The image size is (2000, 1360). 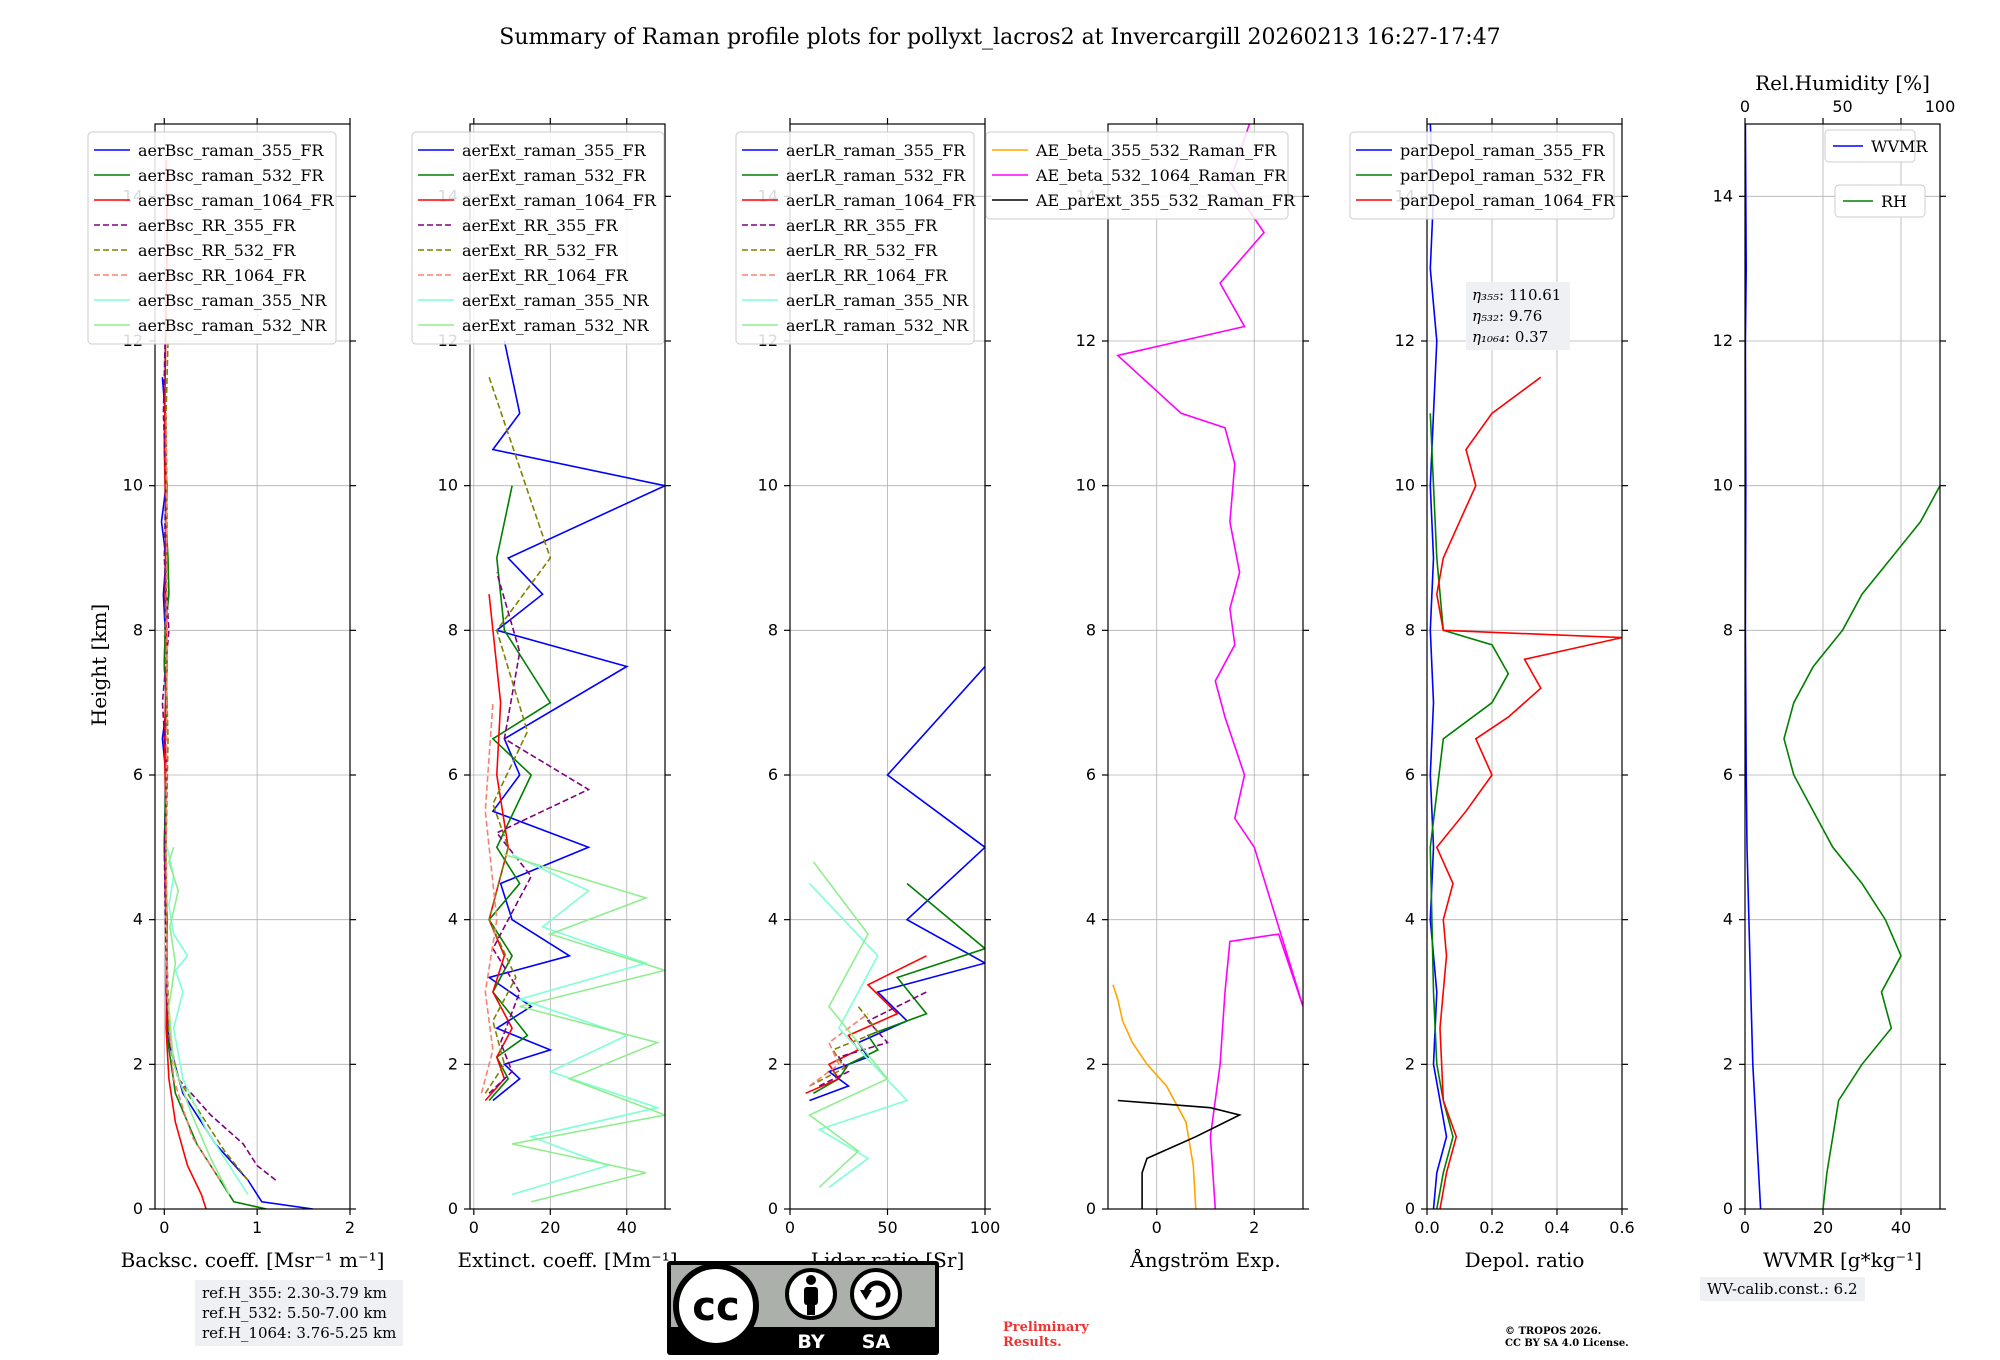 What do you see at coordinates (1525, 1260) in the screenshot?
I see `x-axis-label-depol: Depol. ratio` at bounding box center [1525, 1260].